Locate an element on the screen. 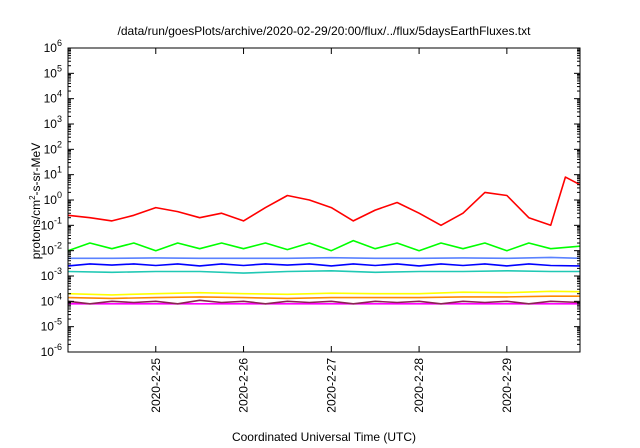 Image resolution: width=640 pixels, height=448 pixels. y-tick-base-0: 10 is located at coordinates (48, 352).